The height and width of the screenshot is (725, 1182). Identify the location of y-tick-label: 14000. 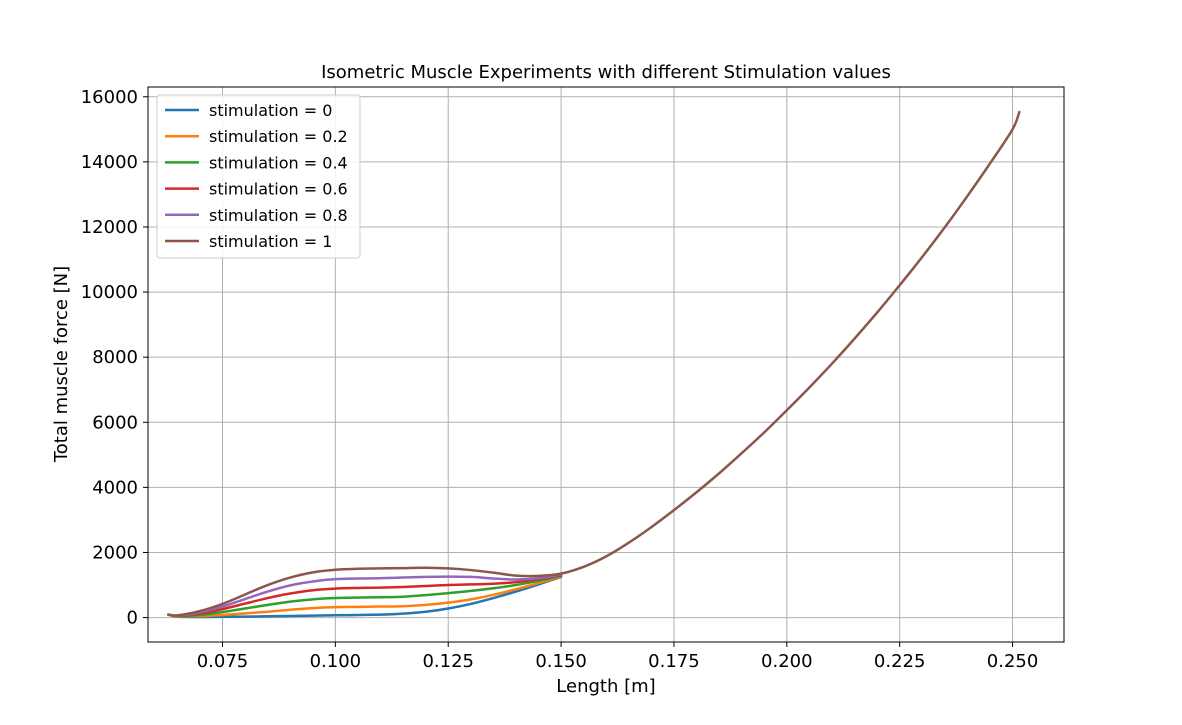
(109, 162).